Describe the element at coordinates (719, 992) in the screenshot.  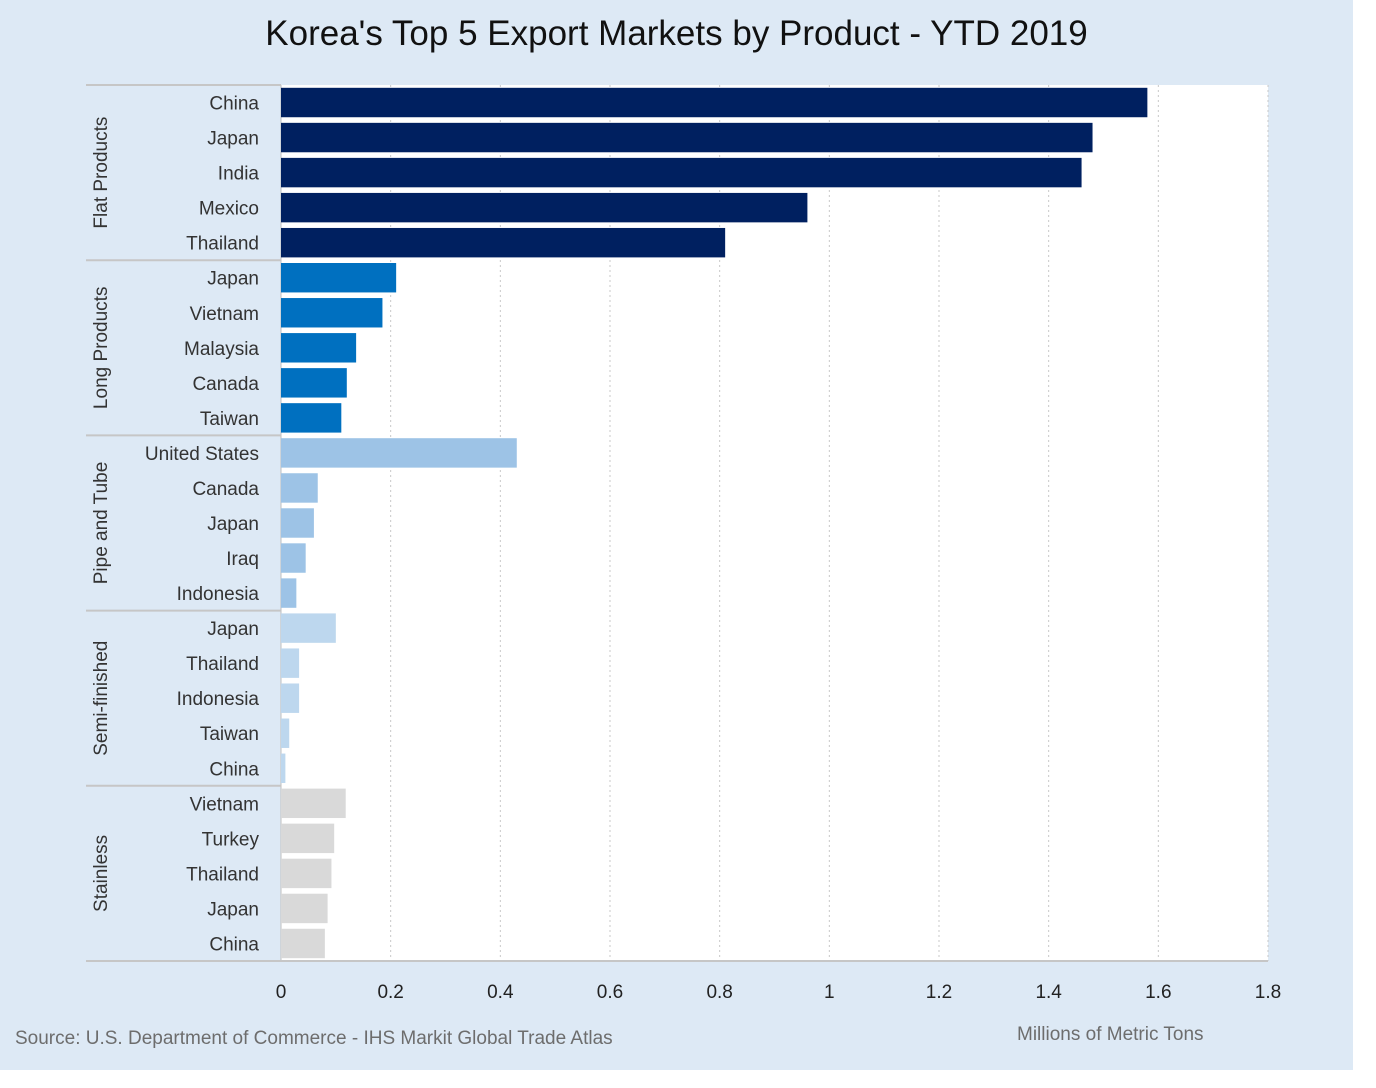
I see `x-tick-label: 0.8` at that location.